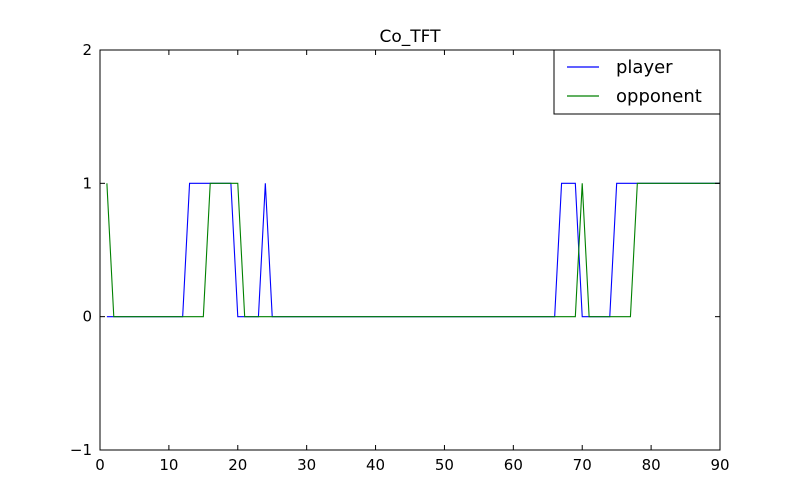 This screenshot has height=500, width=800. Describe the element at coordinates (659, 96) in the screenshot. I see `legend-label-opponent: opponent` at that location.